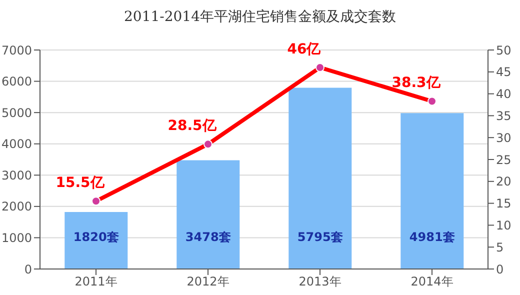 The height and width of the screenshot is (295, 520). I want to click on y2-tick-label: 10, so click(504, 225).